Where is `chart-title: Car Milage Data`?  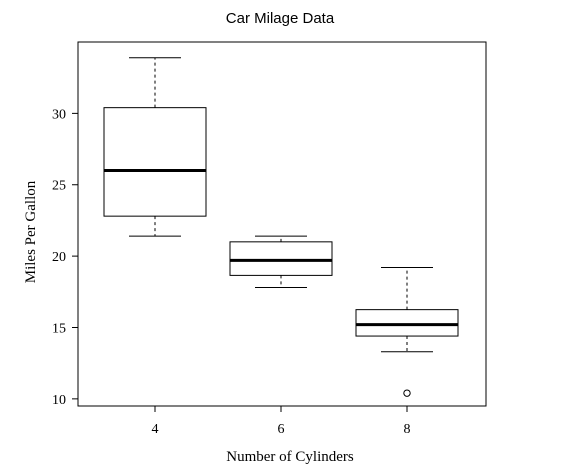
chart-title: Car Milage Data is located at coordinates (280, 18).